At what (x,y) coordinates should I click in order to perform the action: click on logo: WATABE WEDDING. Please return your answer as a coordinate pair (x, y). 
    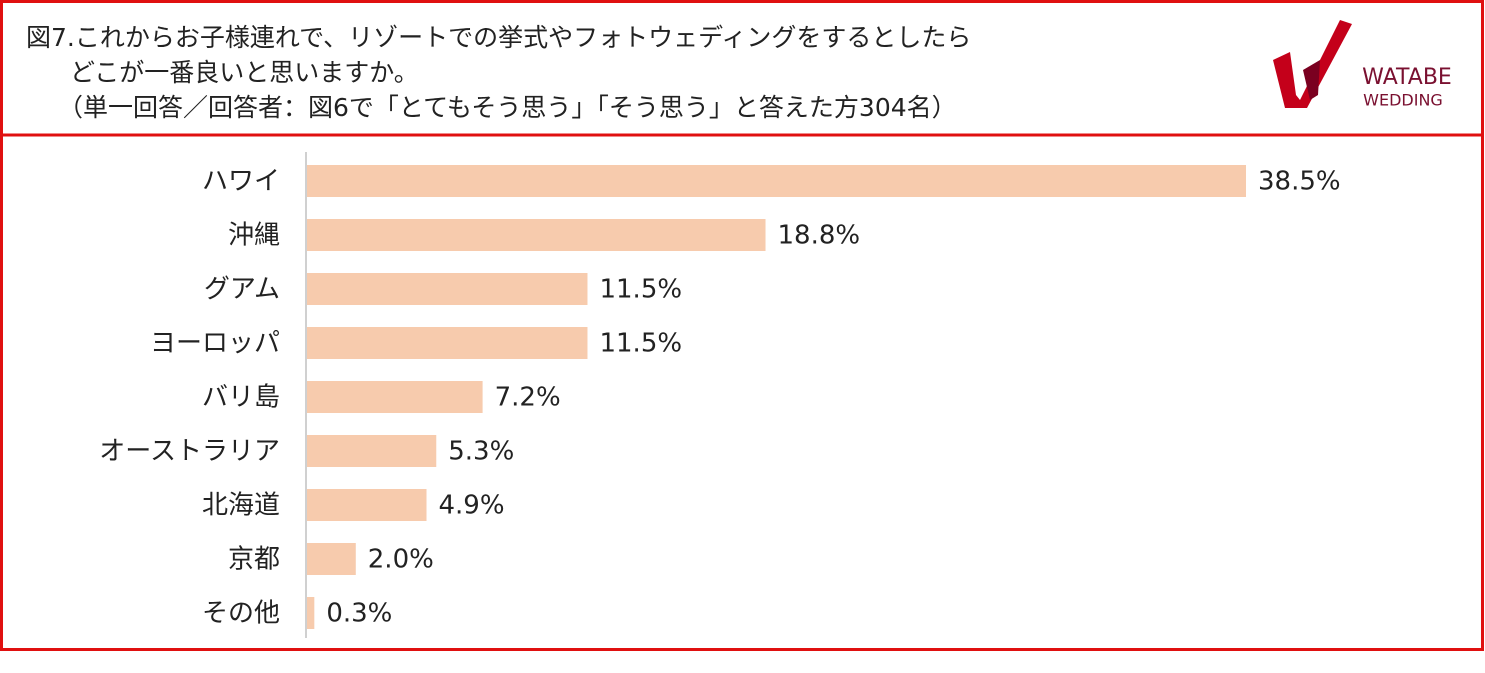
    Looking at the image, I should click on (1362, 65).